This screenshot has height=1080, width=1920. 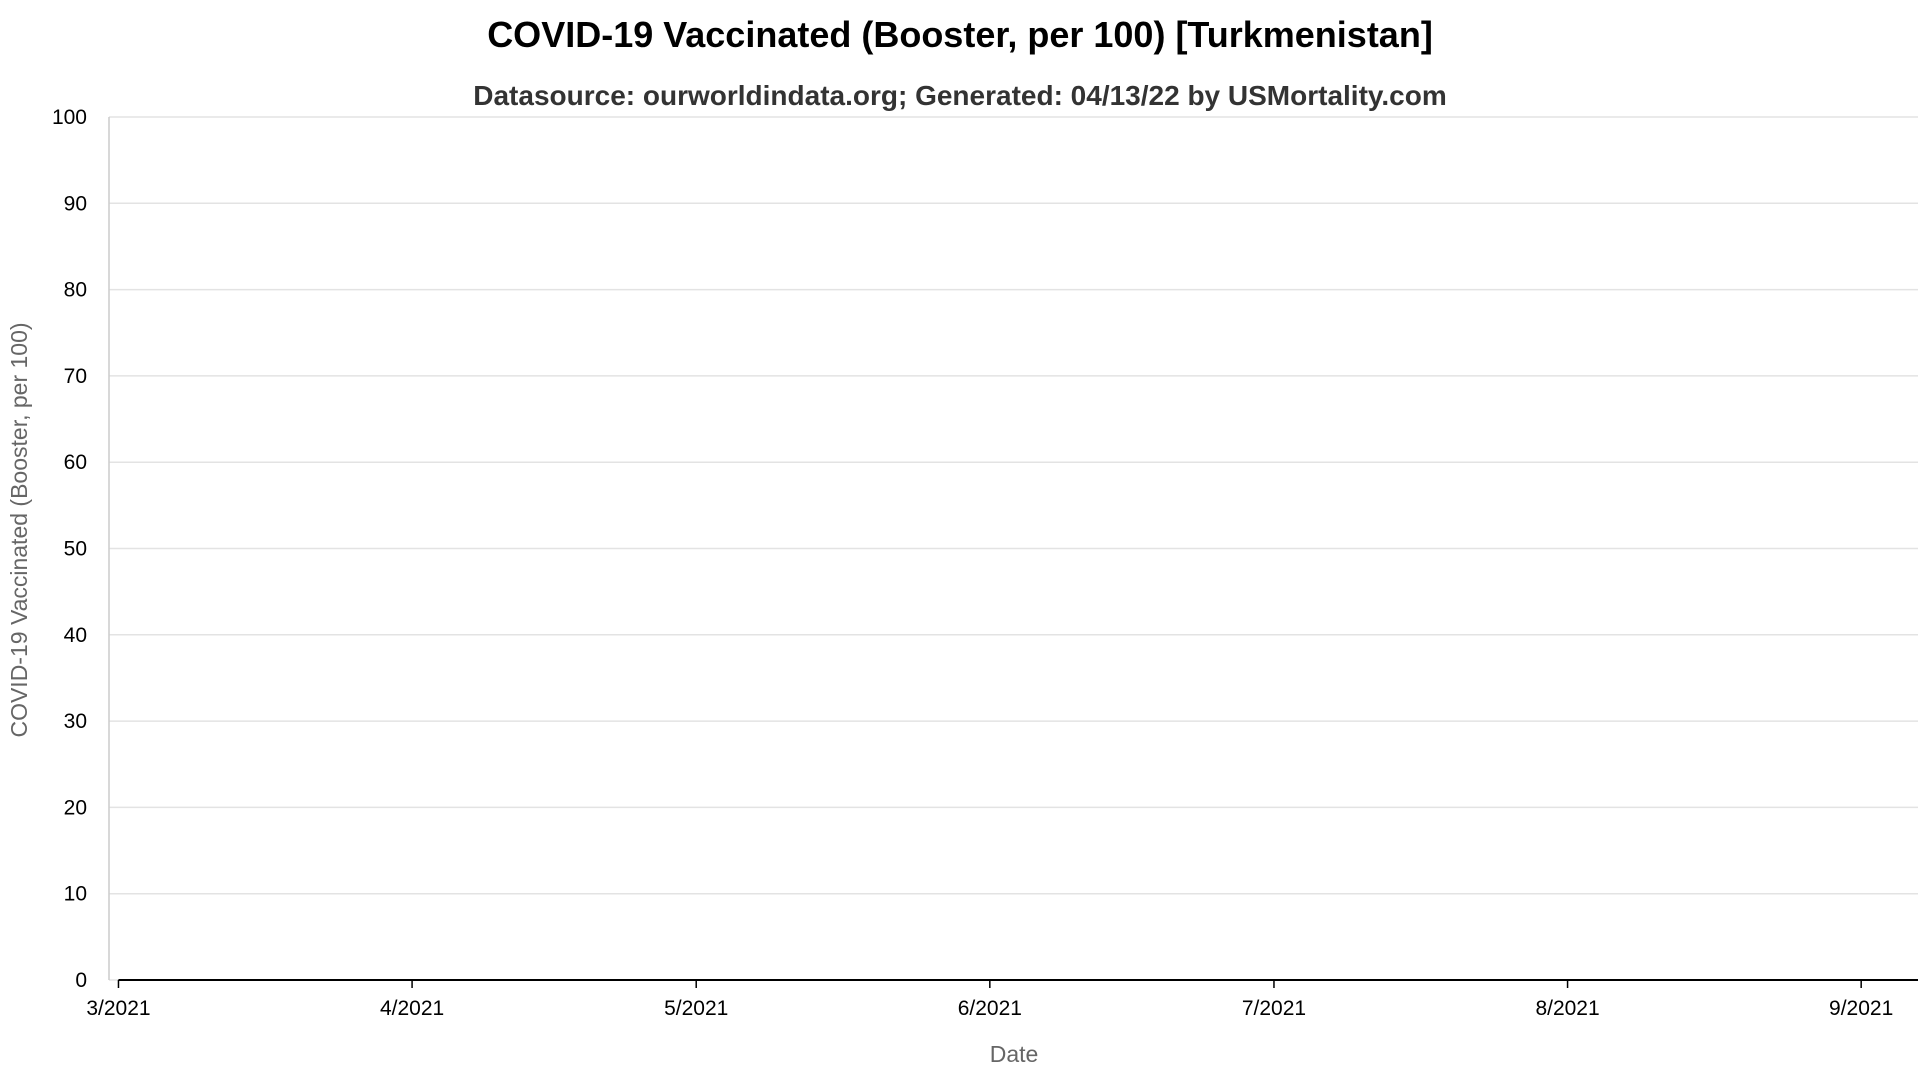 What do you see at coordinates (1014, 1054) in the screenshot?
I see `x-axis-title: Date` at bounding box center [1014, 1054].